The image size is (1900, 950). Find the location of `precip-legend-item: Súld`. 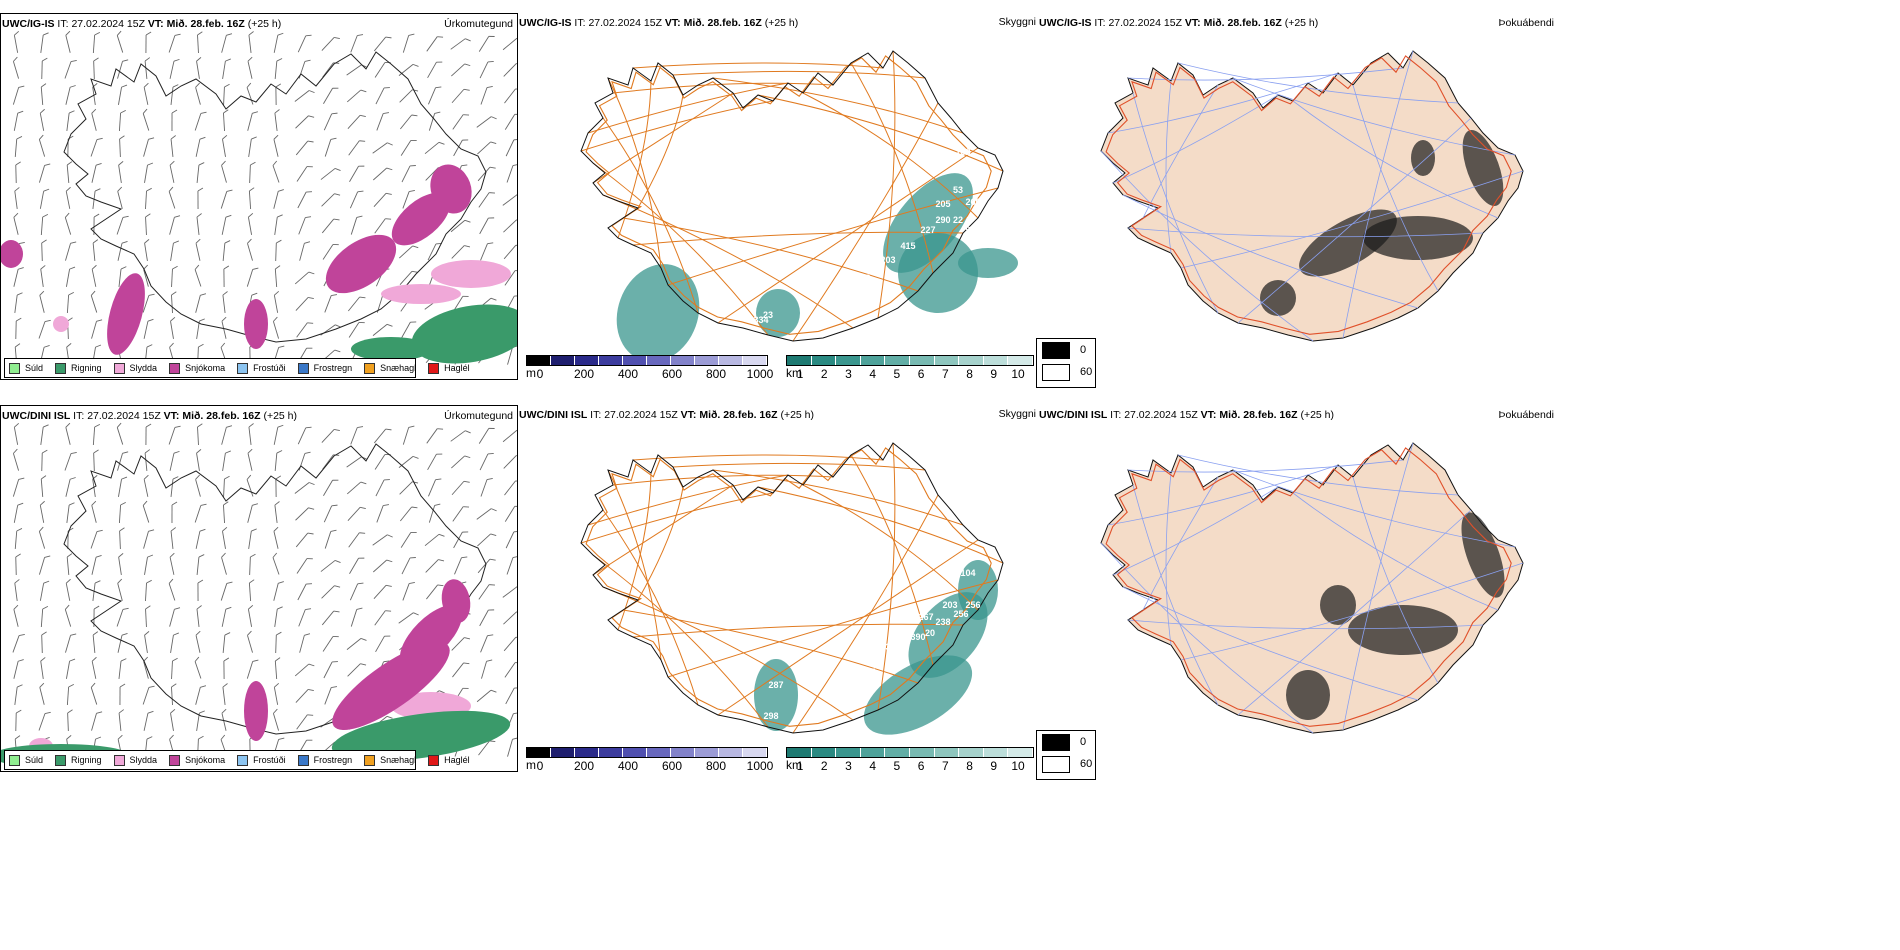

precip-legend-item: Súld is located at coordinates (26, 368).